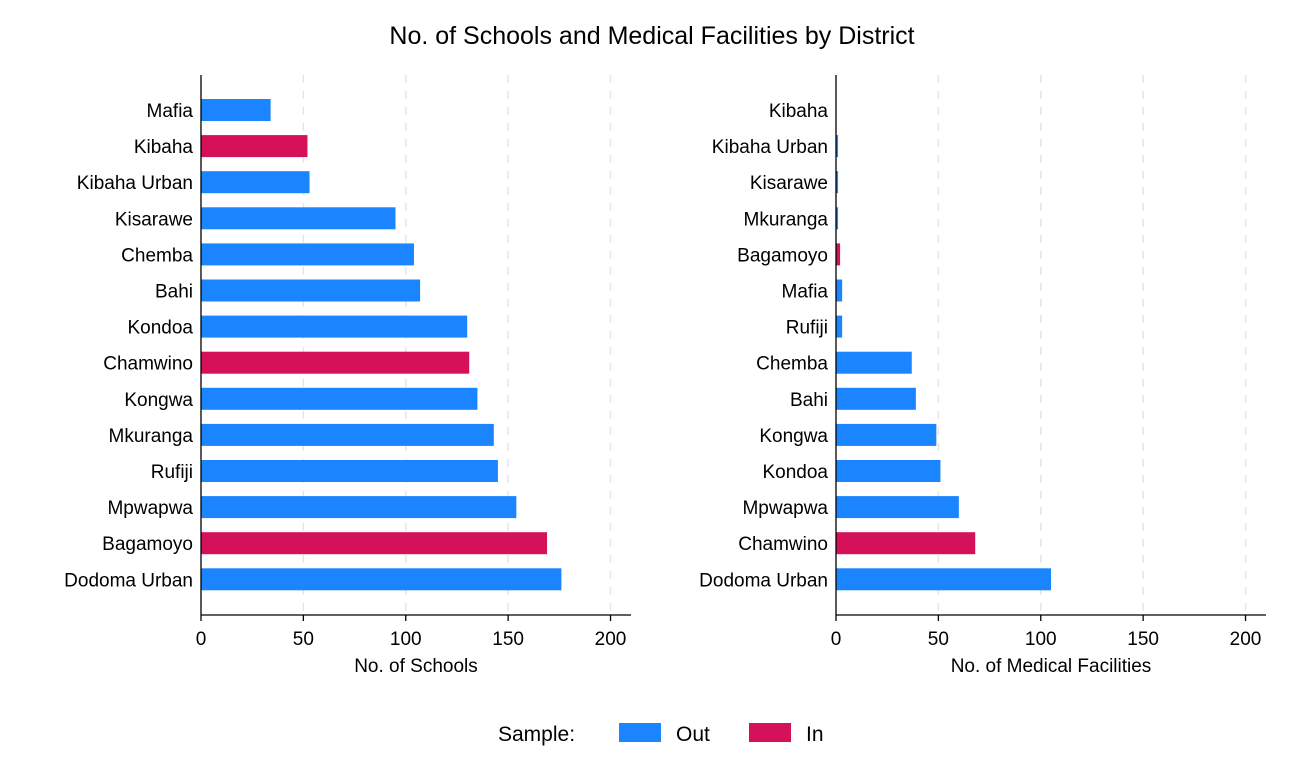  Describe the element at coordinates (416, 666) in the screenshot. I see `x-axis-label: No. of Schools` at that location.